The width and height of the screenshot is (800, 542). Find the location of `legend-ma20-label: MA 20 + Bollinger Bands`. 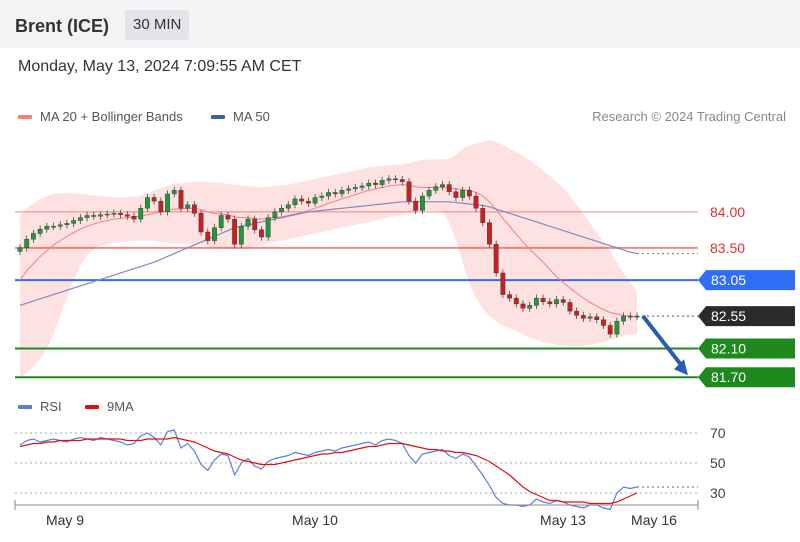

legend-ma20-label: MA 20 + Bollinger Bands is located at coordinates (111, 116).